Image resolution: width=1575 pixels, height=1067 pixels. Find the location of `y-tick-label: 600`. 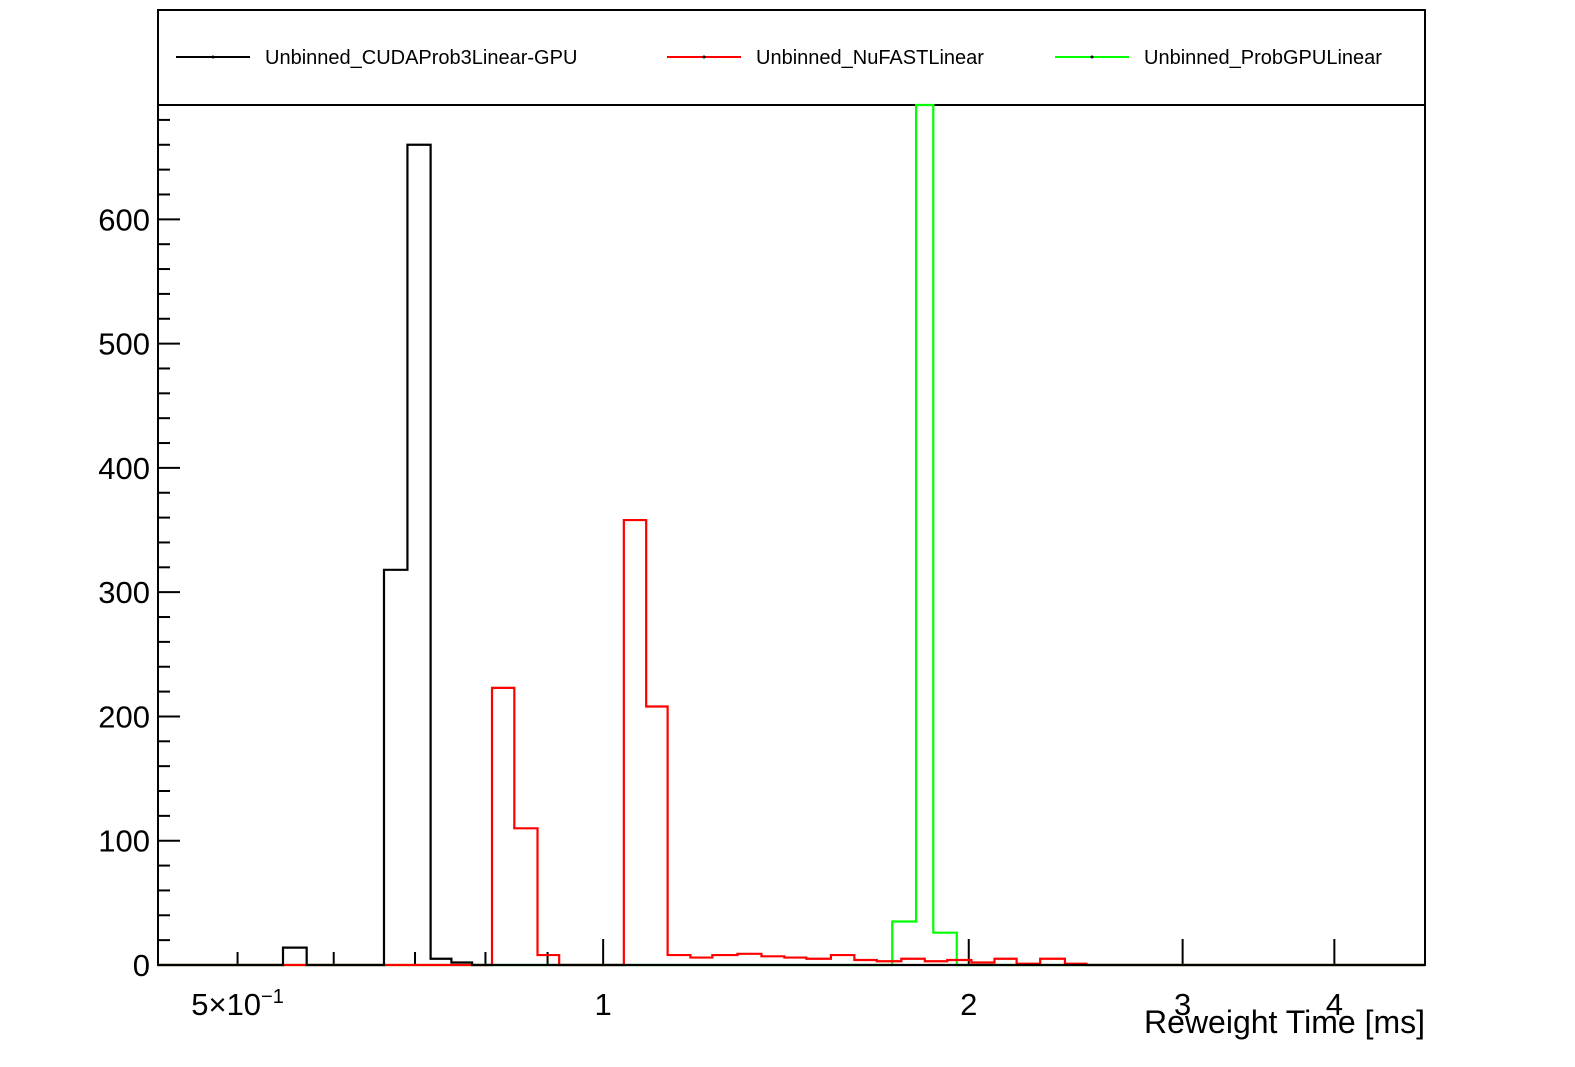

y-tick-label: 600 is located at coordinates (124, 219).